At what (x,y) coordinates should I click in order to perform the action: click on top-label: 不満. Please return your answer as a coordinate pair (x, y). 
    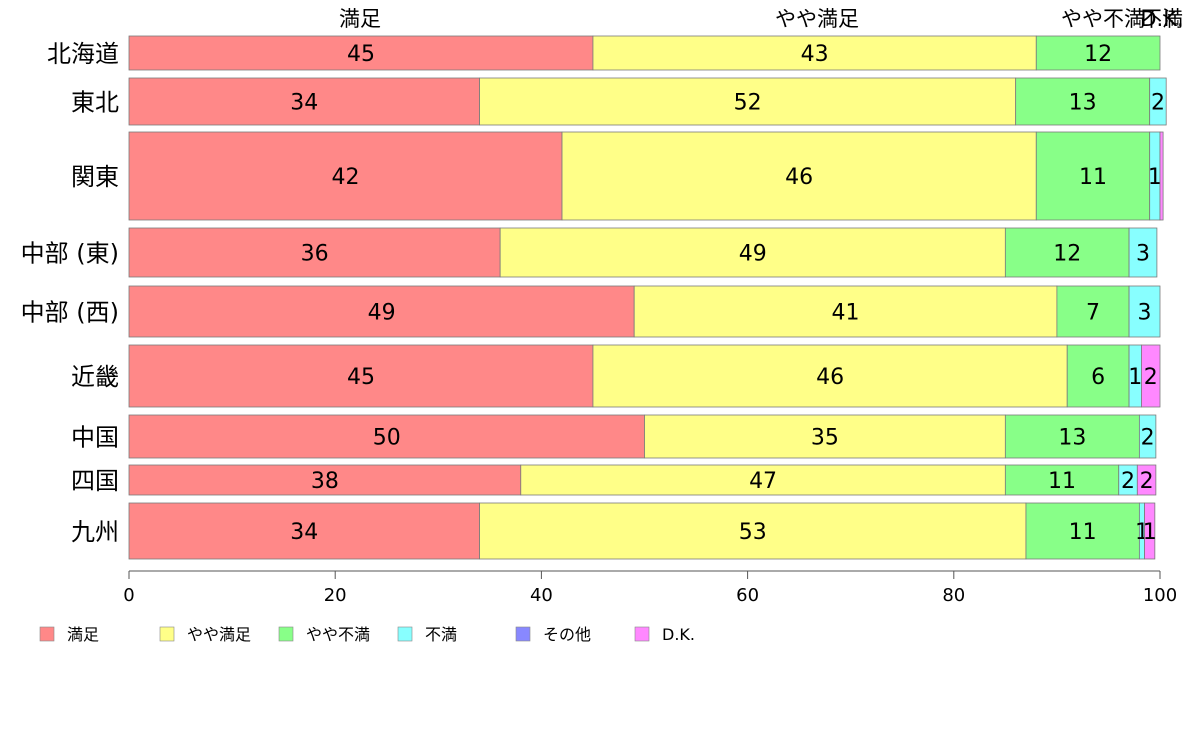
    Looking at the image, I should click on (1162, 19).